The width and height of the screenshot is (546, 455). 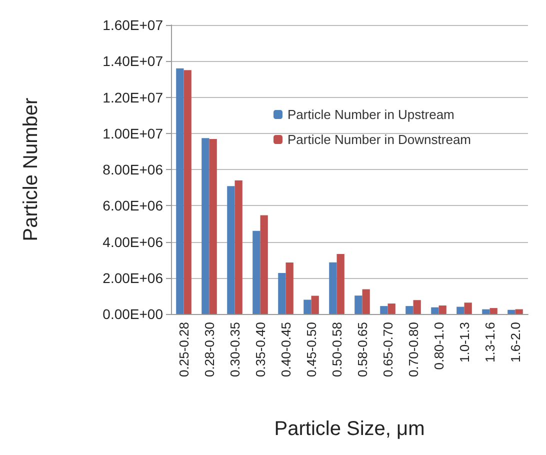 What do you see at coordinates (184, 349) in the screenshot?
I see `x-tick-label: 0.25-0.28` at bounding box center [184, 349].